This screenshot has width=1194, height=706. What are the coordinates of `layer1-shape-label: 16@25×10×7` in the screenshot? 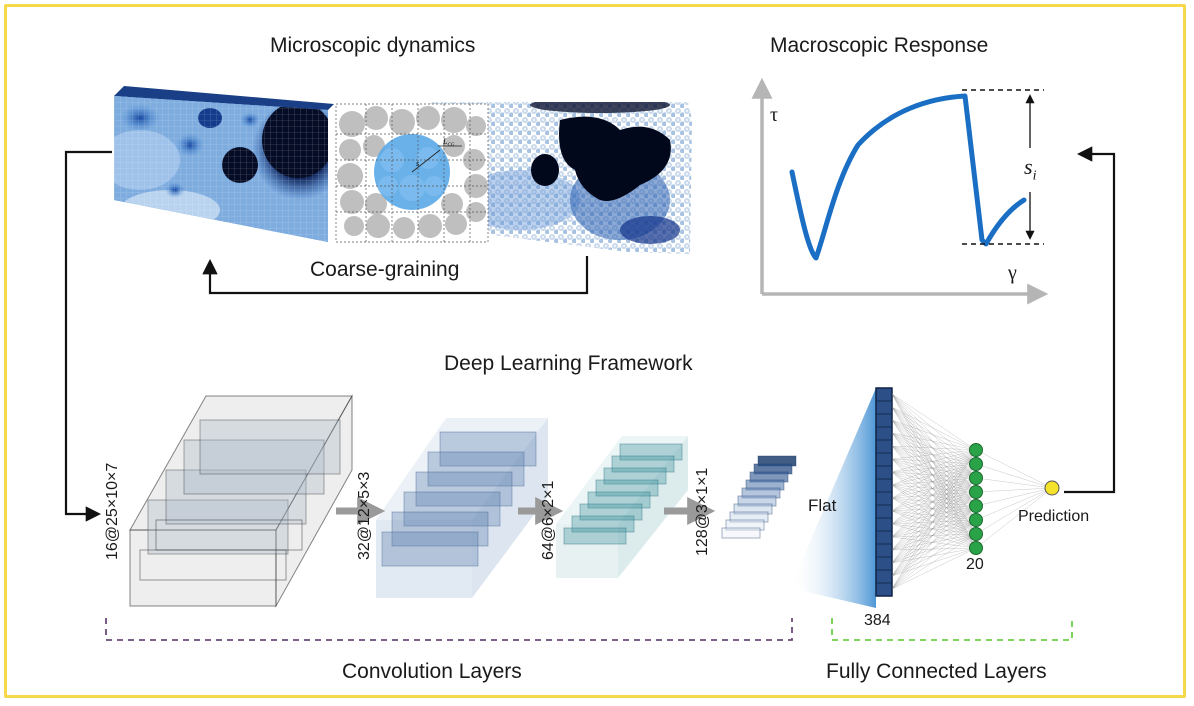 It's located at (112, 511).